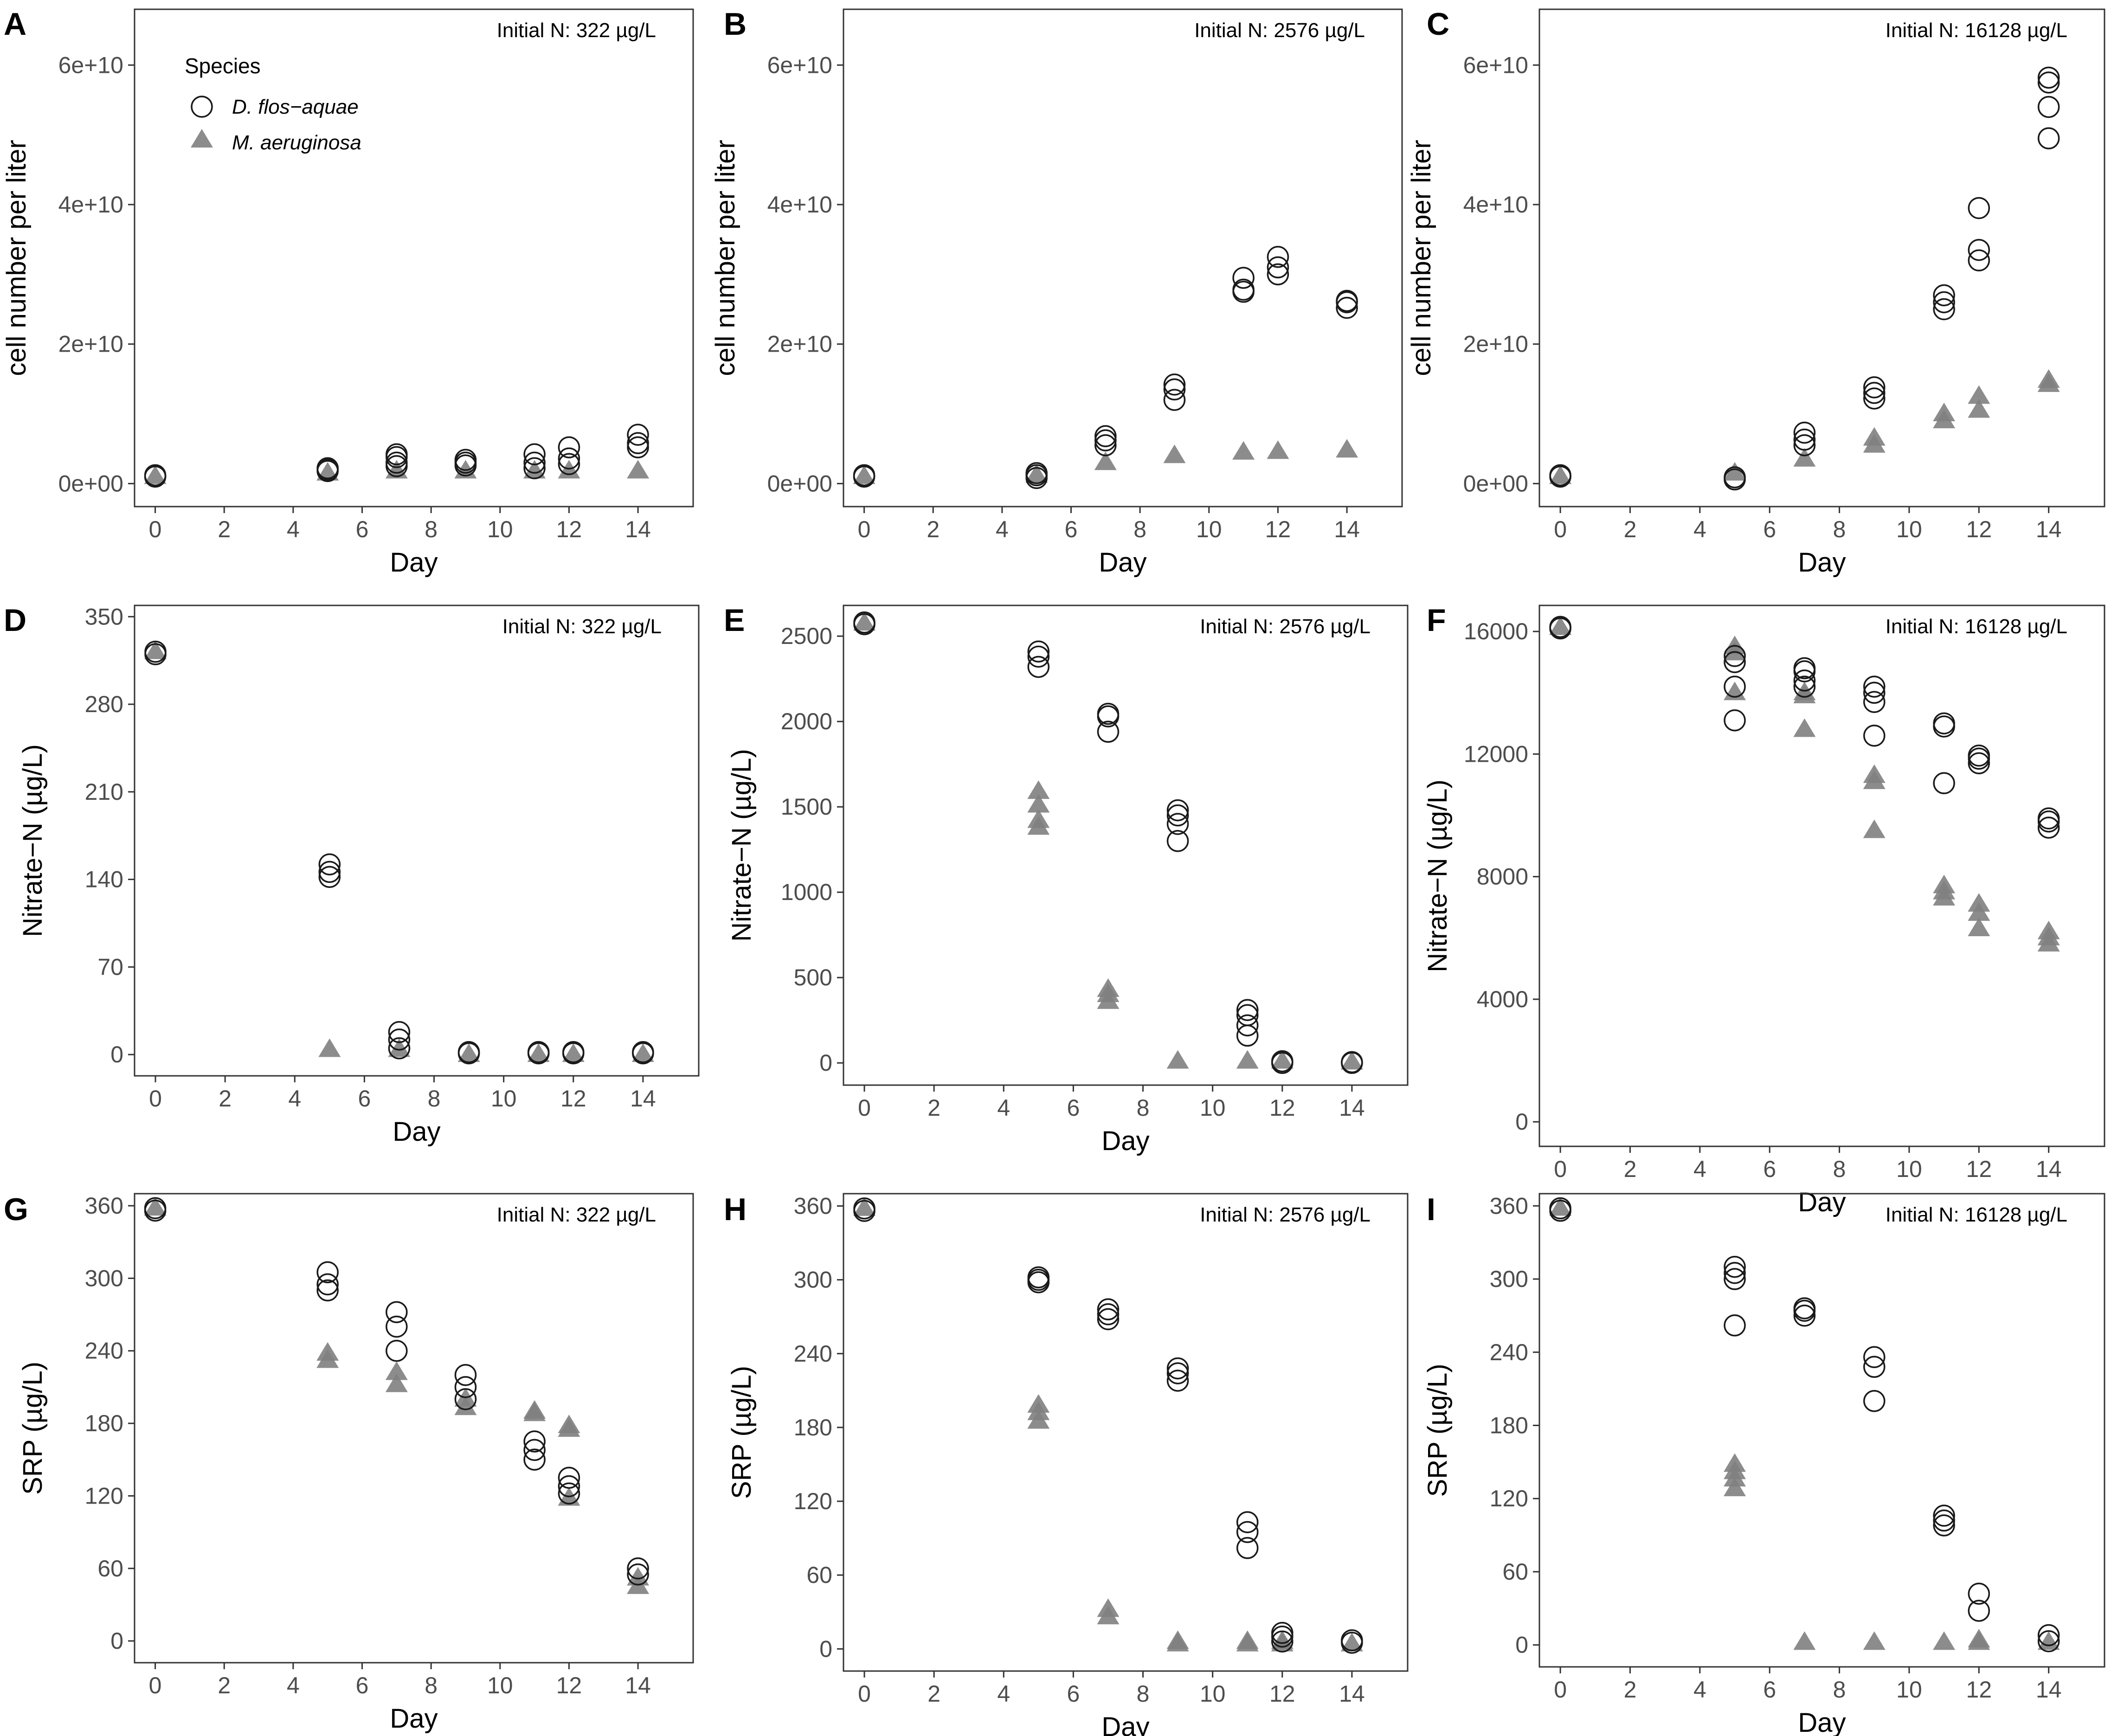  What do you see at coordinates (825, 1649) in the screenshot?
I see `y-tick-label-h: 0` at bounding box center [825, 1649].